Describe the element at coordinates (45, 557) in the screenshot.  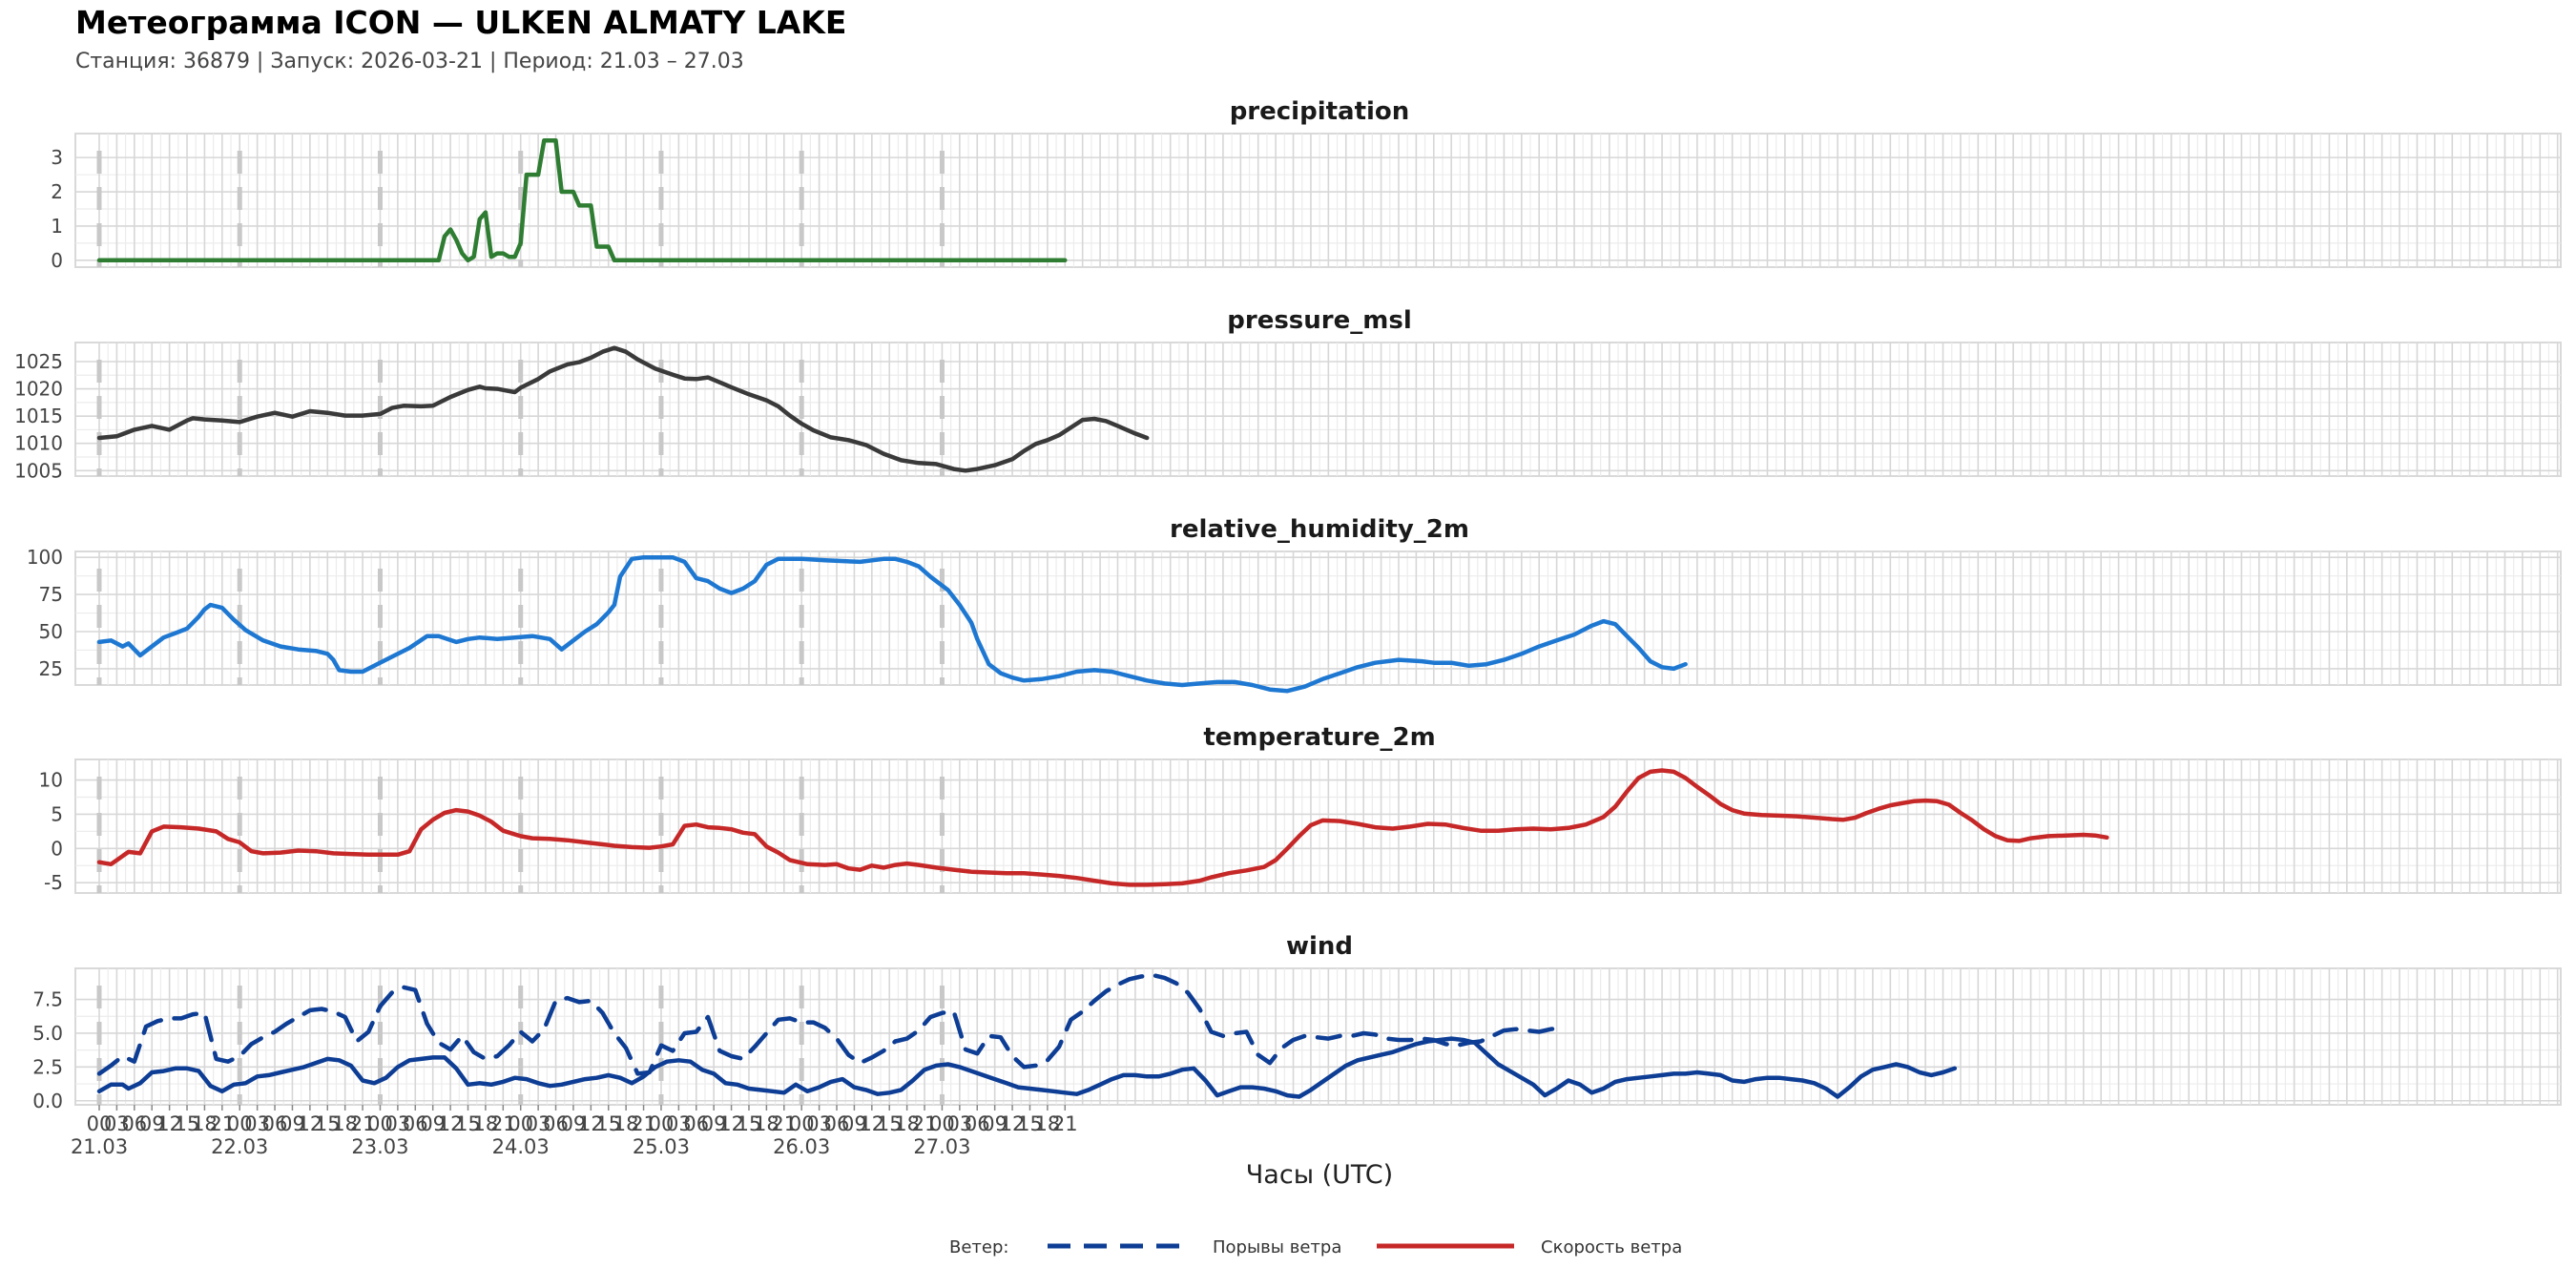
I see `y-tick-label: 100` at that location.